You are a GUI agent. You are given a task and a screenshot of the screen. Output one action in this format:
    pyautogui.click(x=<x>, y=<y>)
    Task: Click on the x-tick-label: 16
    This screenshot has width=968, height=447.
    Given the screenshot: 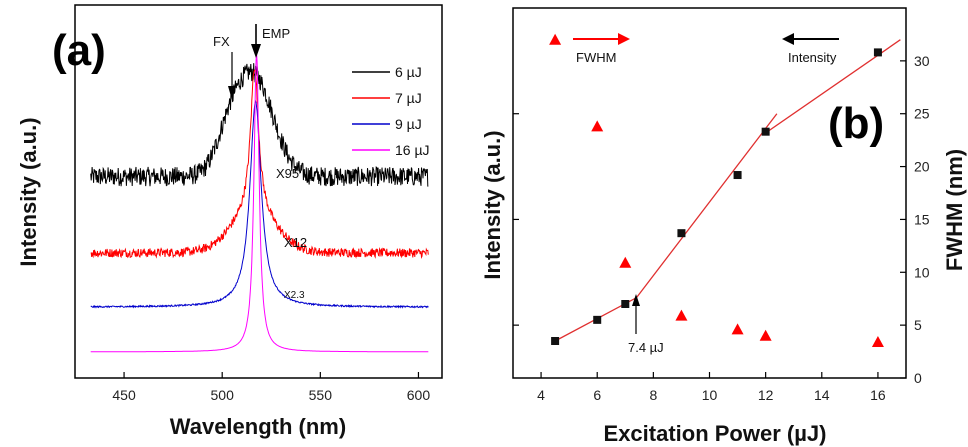 What is the action you would take?
    pyautogui.click(x=878, y=395)
    